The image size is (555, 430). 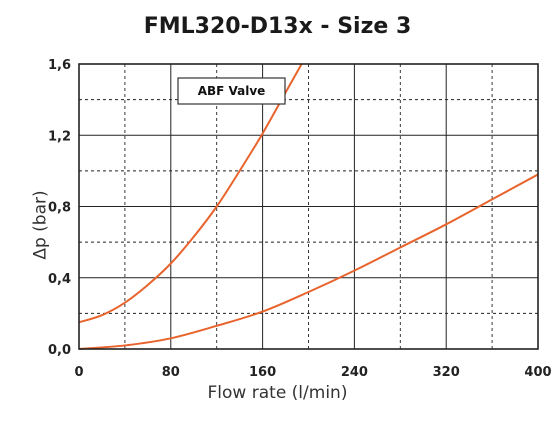 I want to click on annotation: ABF Valve, so click(x=231, y=91).